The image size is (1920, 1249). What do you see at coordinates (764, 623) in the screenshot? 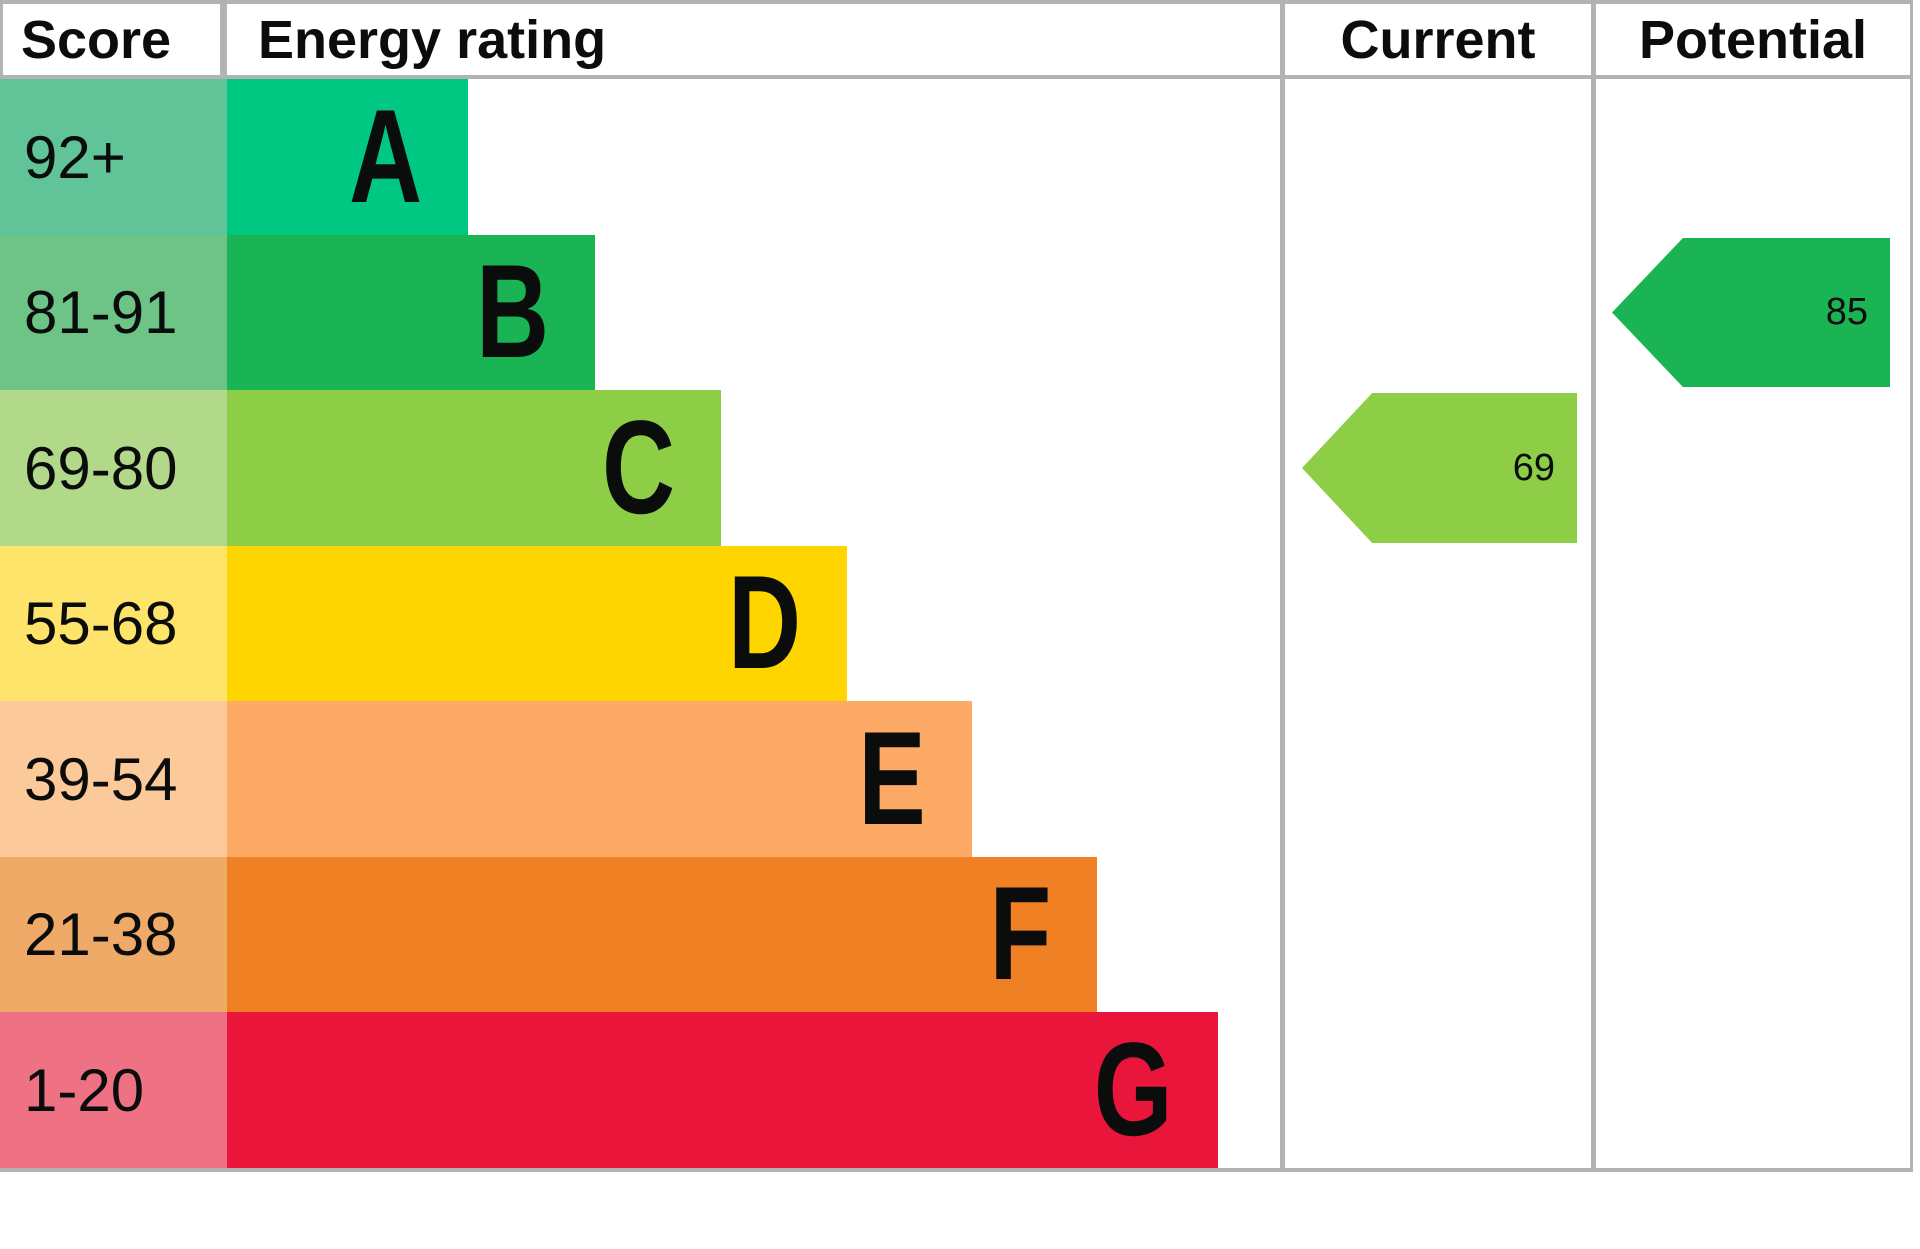
I see `band-letter: D` at bounding box center [764, 623].